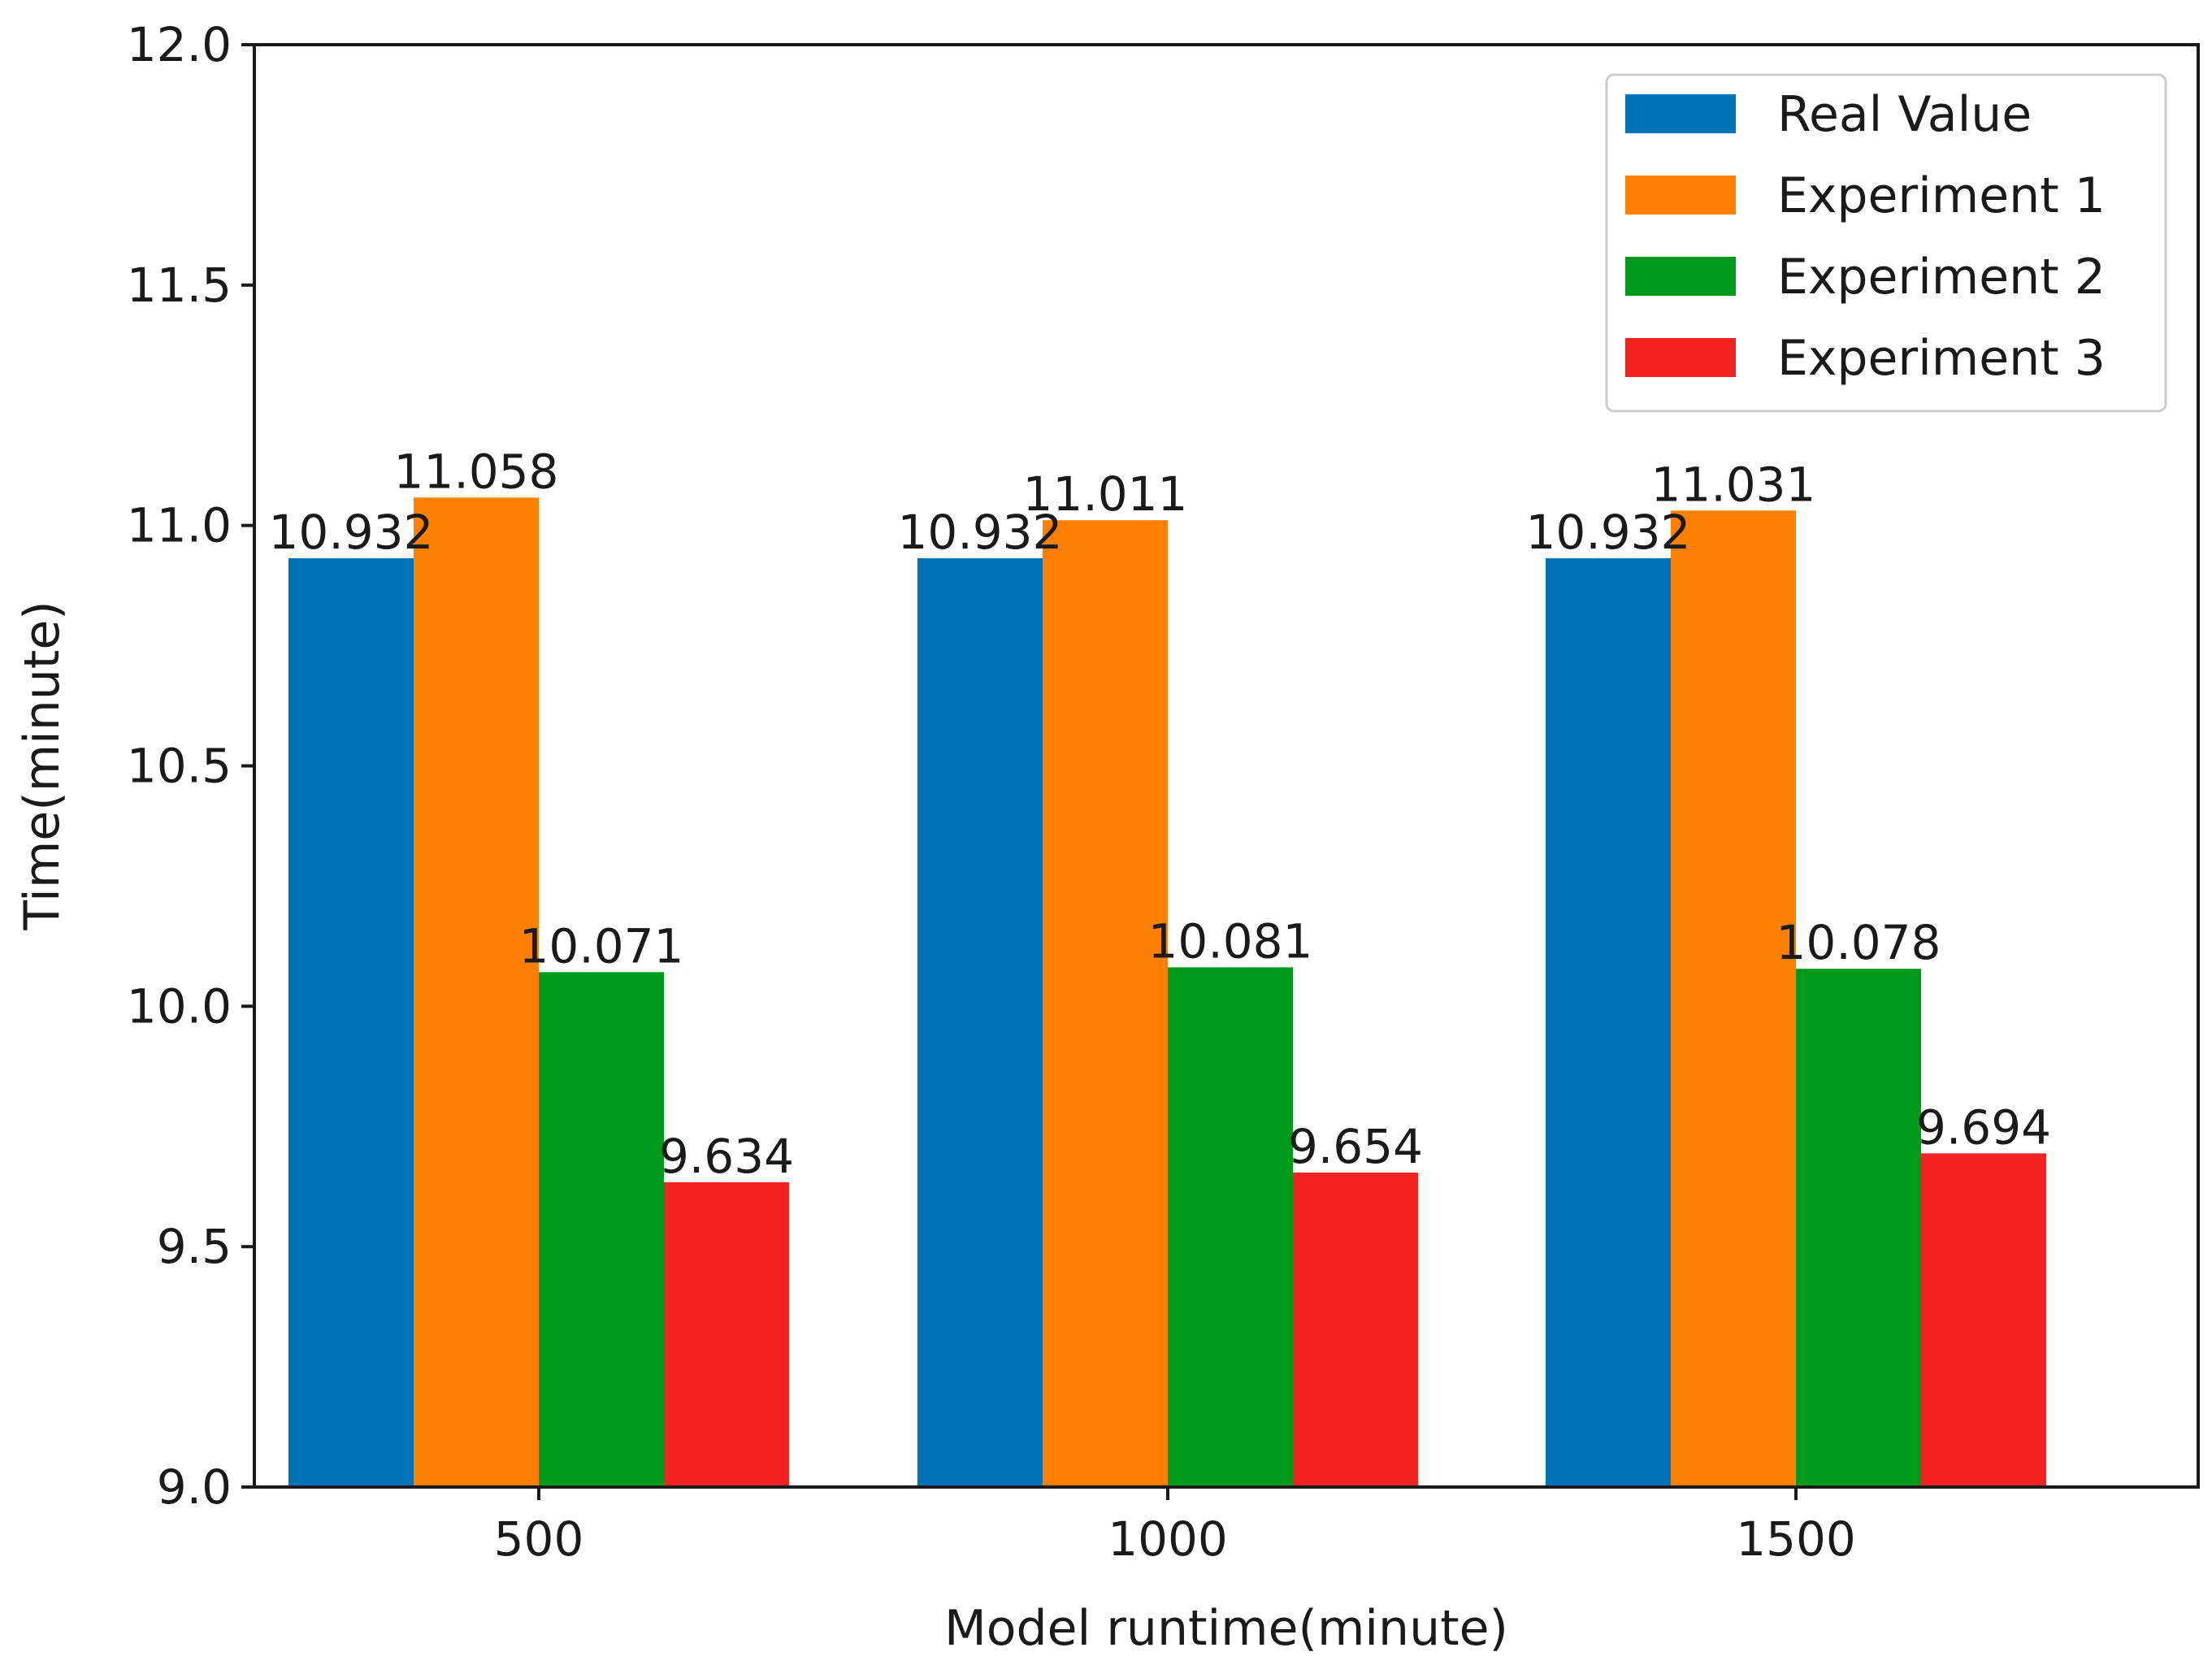  I want to click on data-label: 10.081, so click(1230, 941).